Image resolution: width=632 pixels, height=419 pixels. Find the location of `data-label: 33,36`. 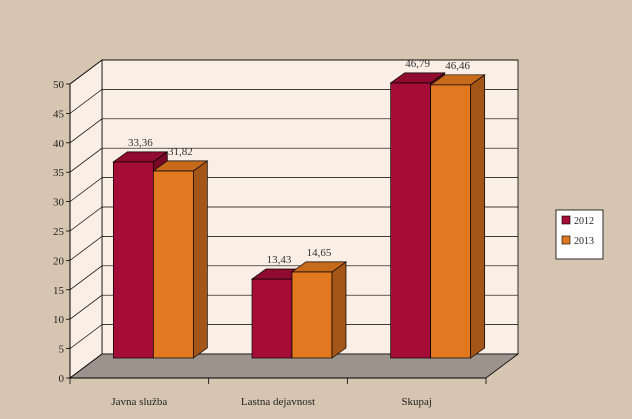

data-label: 33,36 is located at coordinates (140, 143).